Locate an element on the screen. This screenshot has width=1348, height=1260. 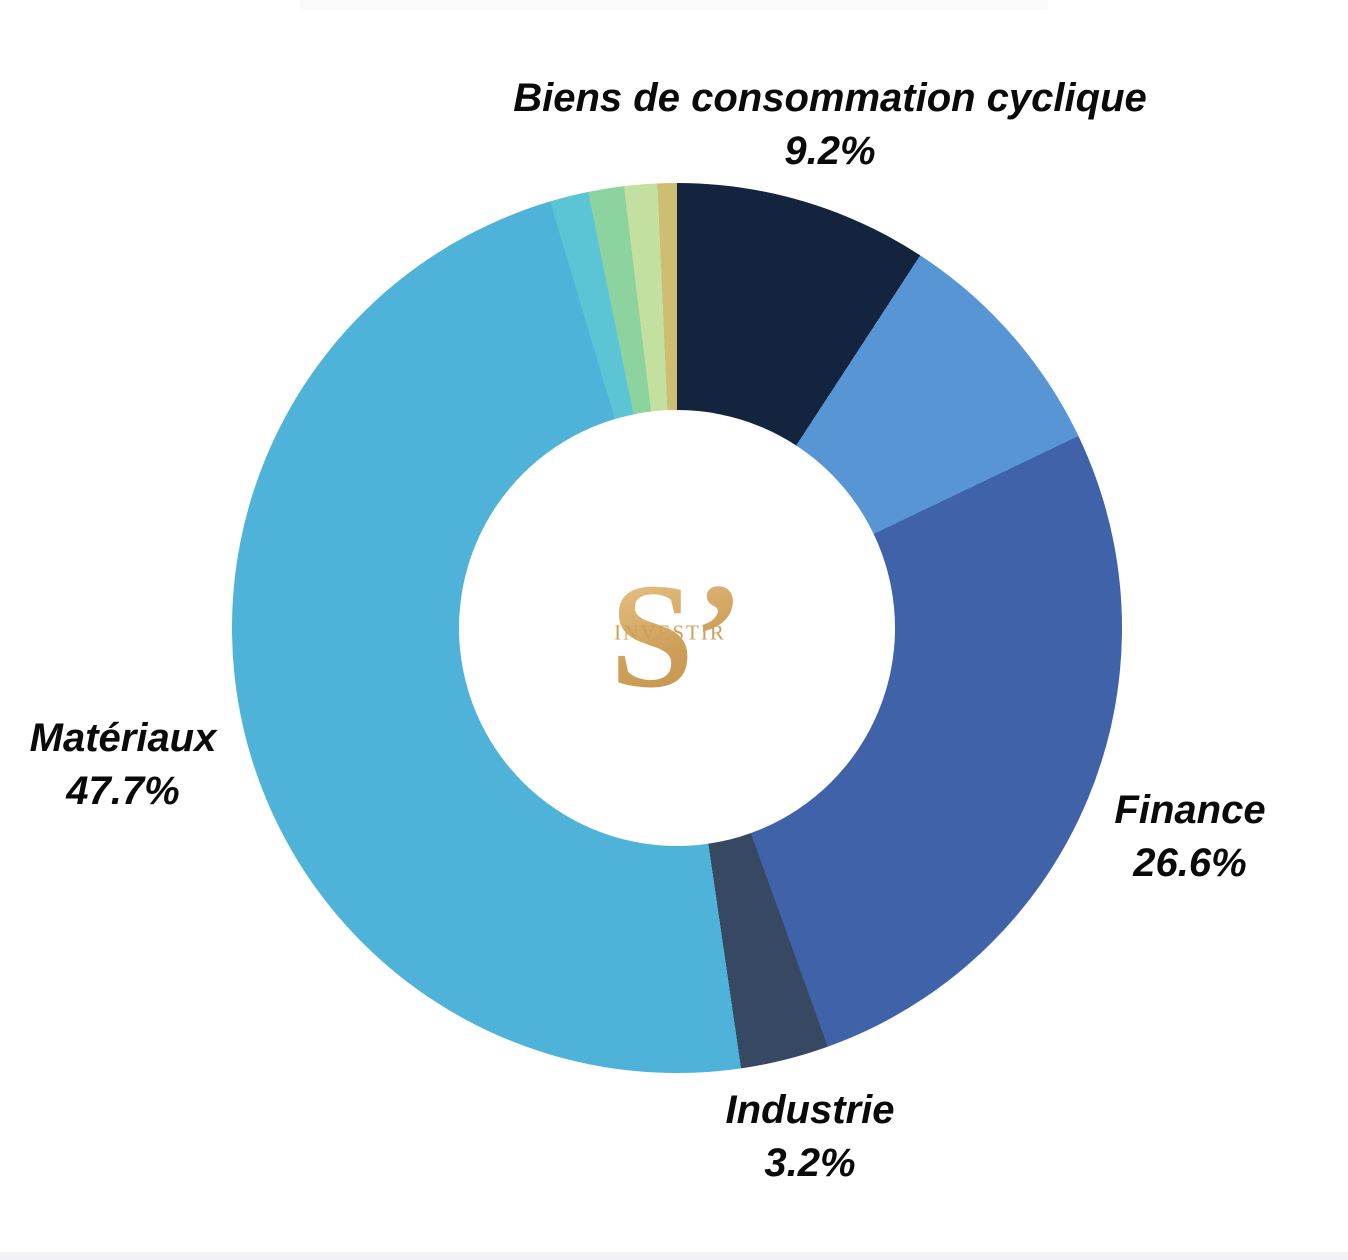
slice-label-industrie: Industrie 3.2% is located at coordinates (810, 1137).